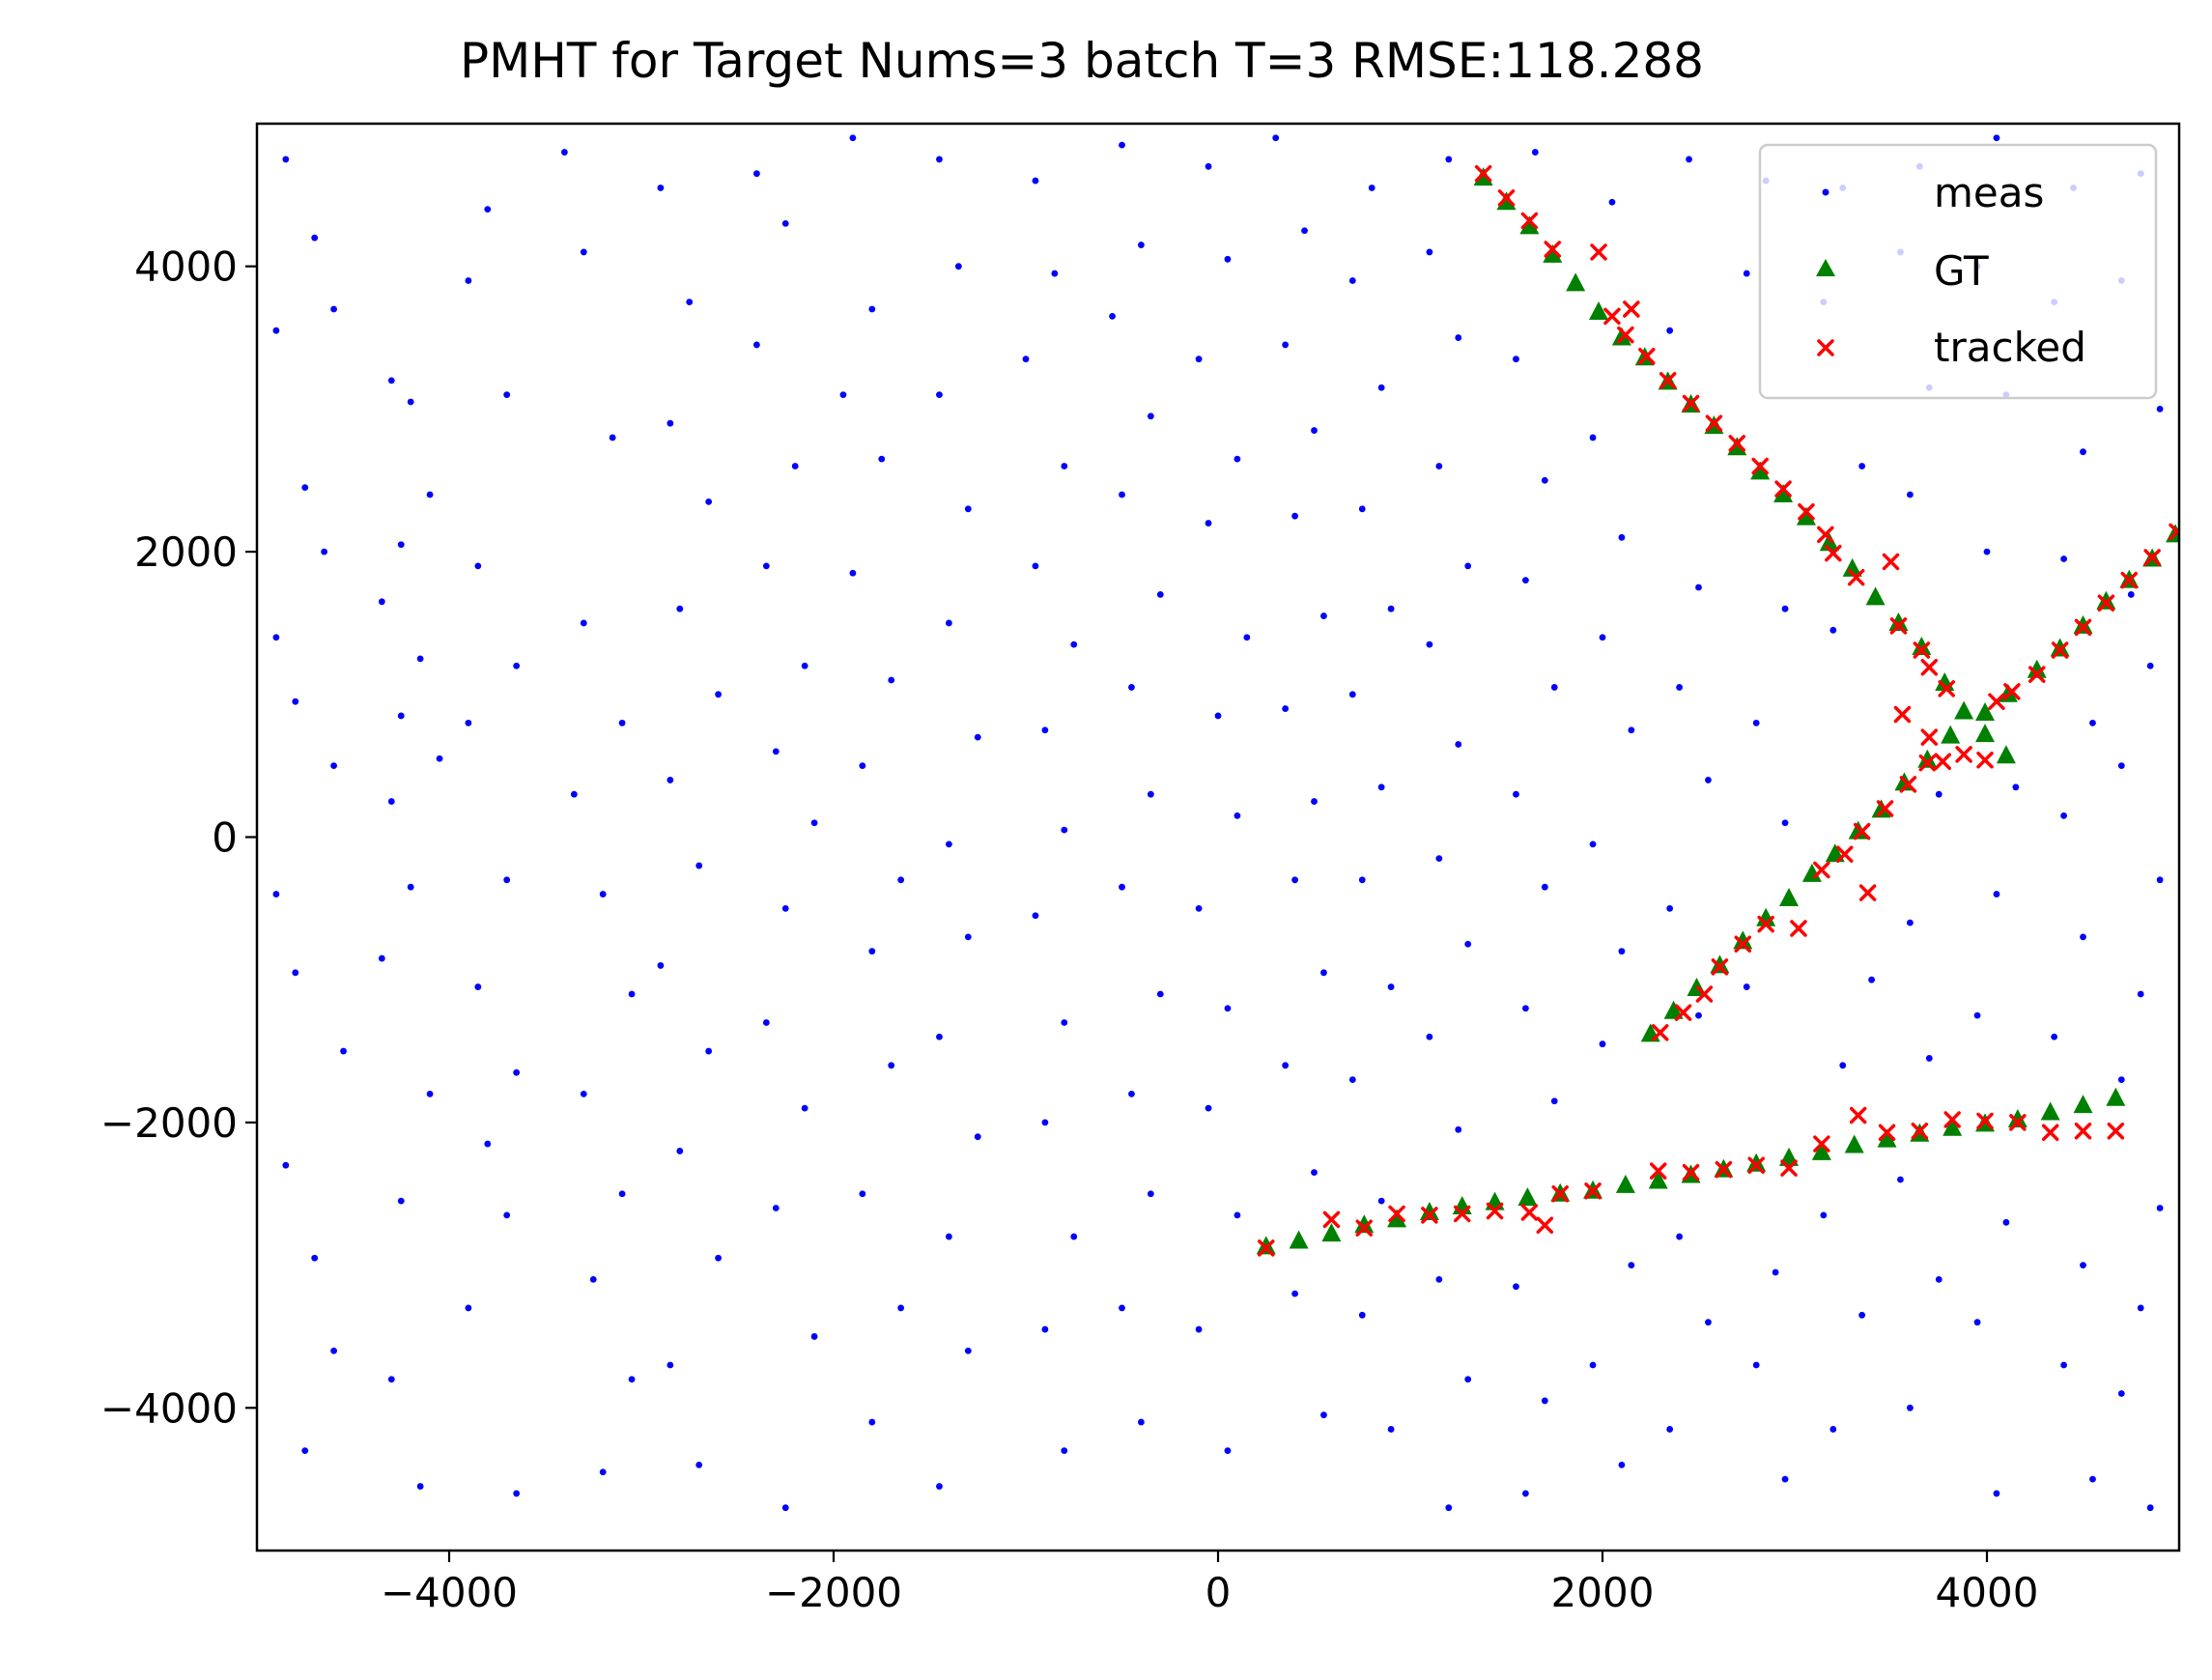 This screenshot has width=2212, height=1680. I want to click on legend-marker-meas, so click(1825, 192).